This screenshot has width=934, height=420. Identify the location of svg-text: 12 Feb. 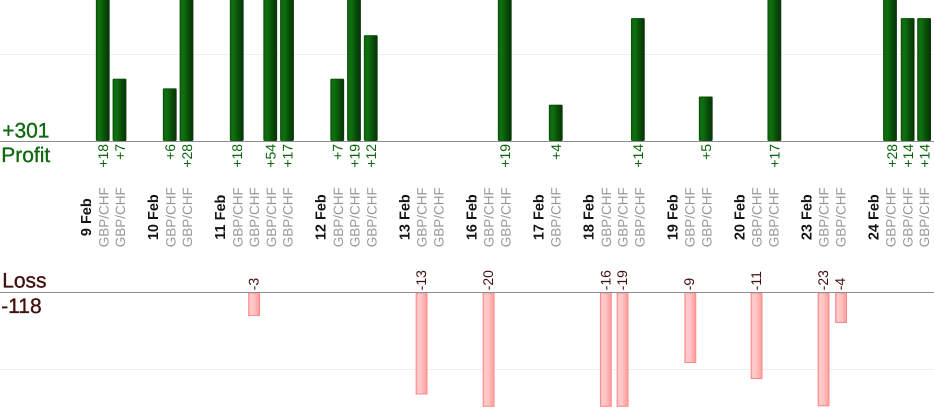
(322, 217).